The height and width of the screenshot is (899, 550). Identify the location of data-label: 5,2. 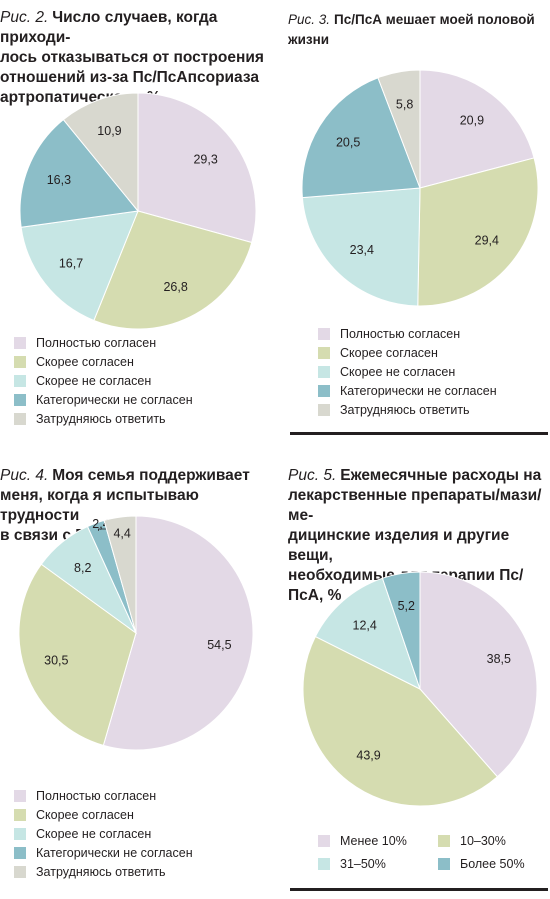
(406, 606).